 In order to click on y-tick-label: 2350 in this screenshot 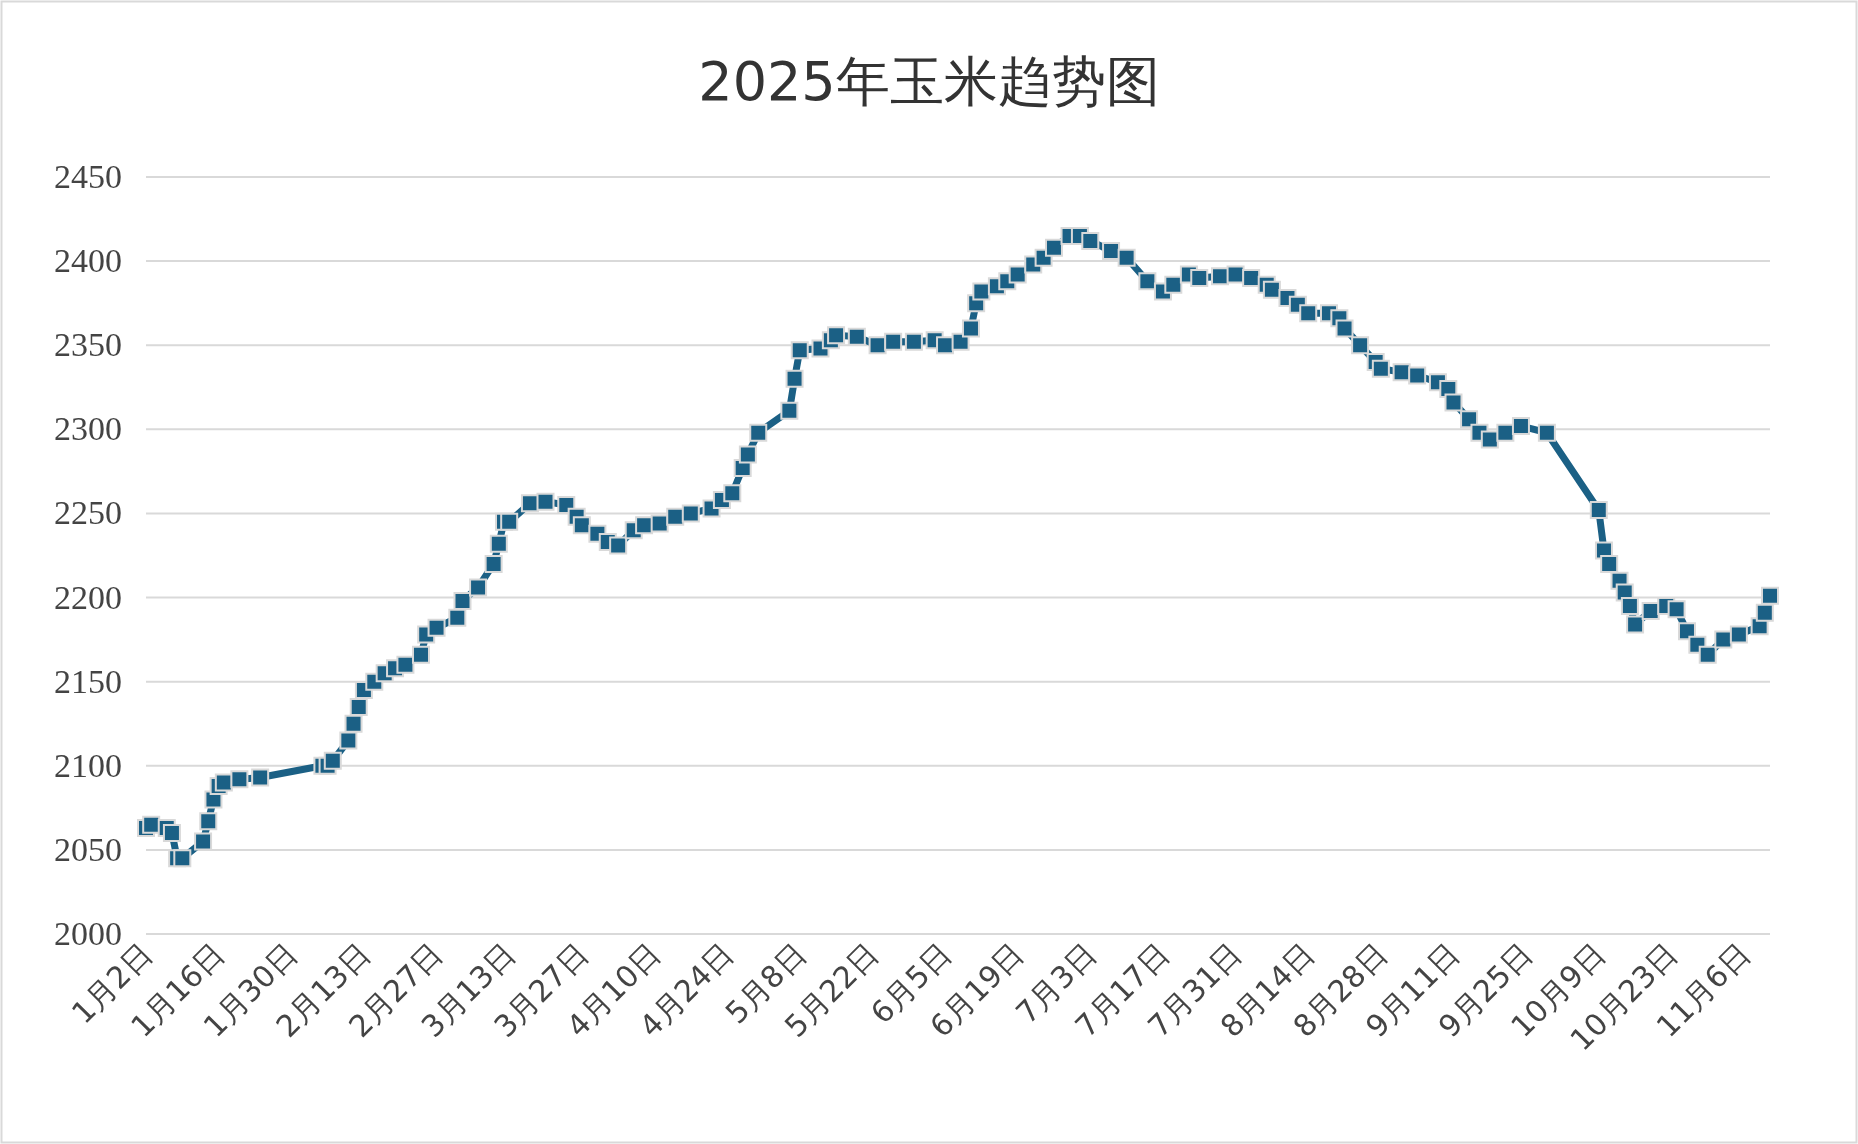, I will do `click(88, 345)`.